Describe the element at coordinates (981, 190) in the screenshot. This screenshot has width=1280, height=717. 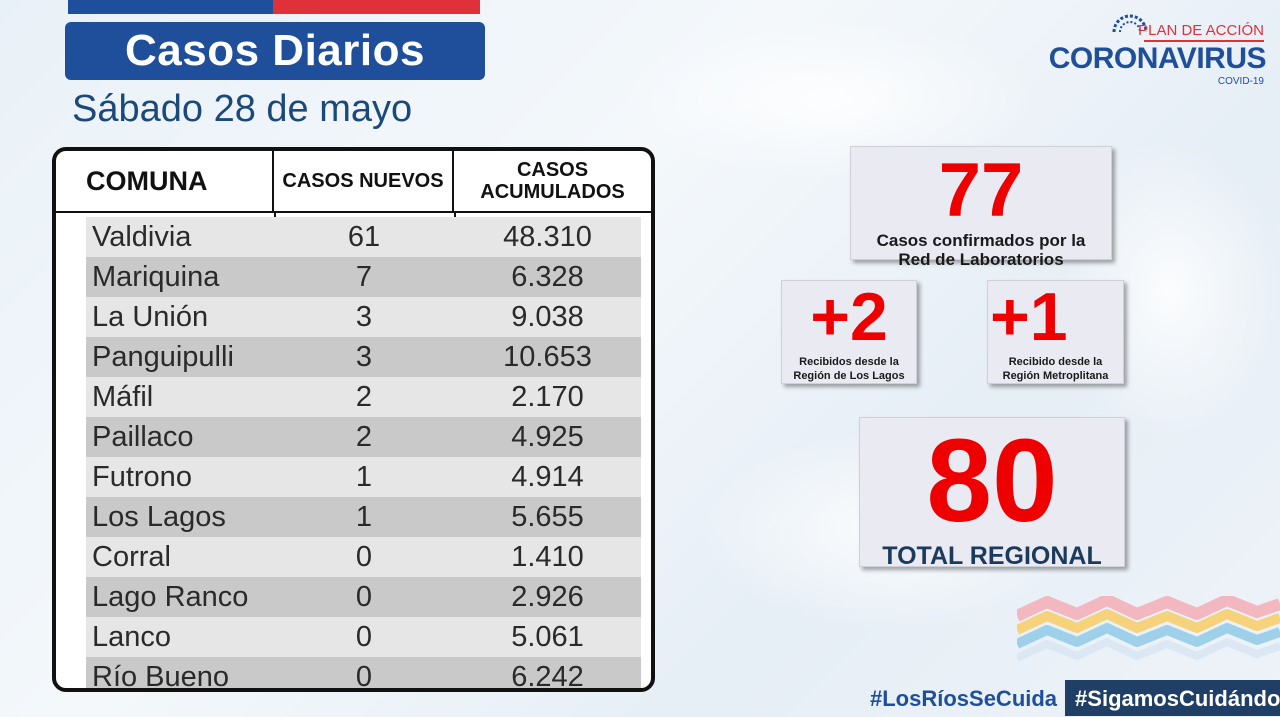
I see `lab-cases-value: 77` at that location.